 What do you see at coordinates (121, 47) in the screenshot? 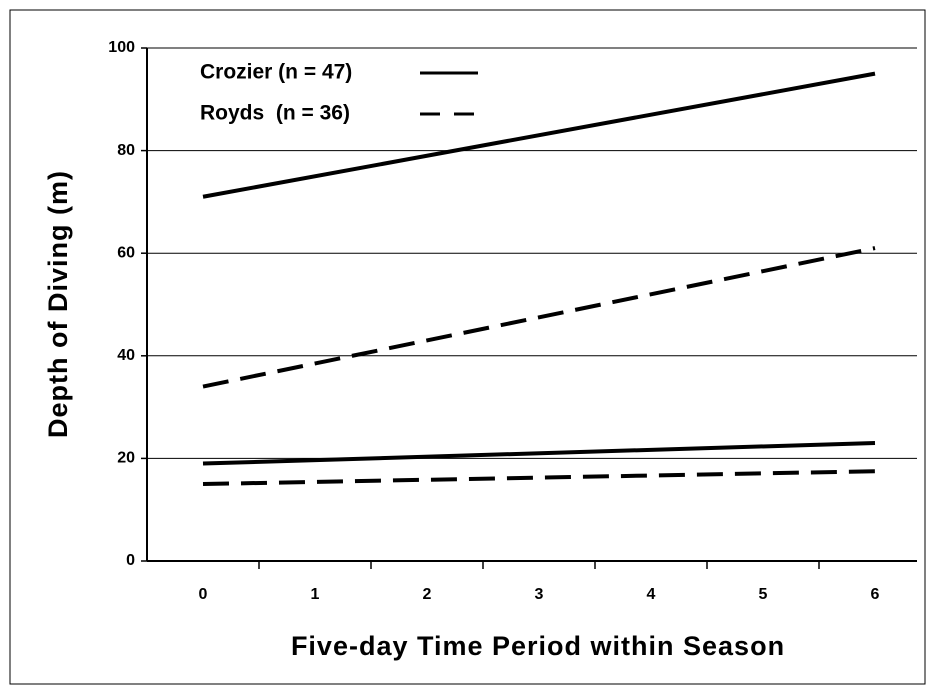
I see `y-tick-label: 100` at bounding box center [121, 47].